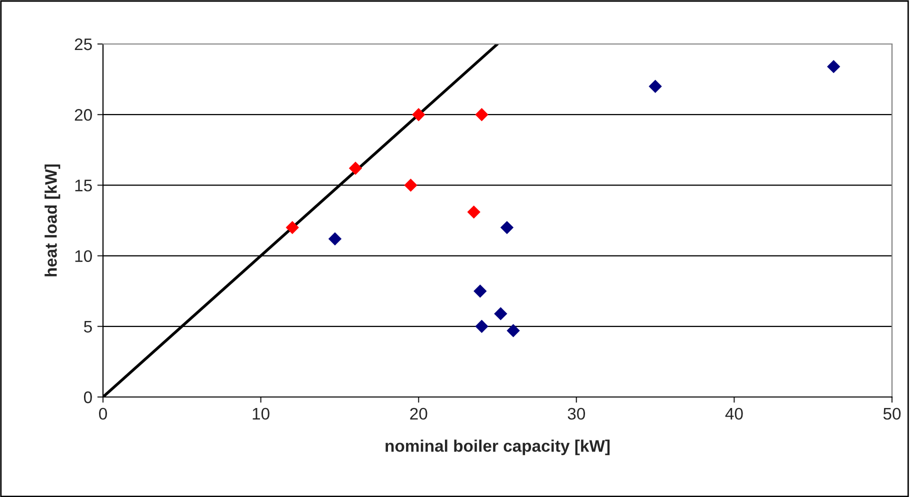  Describe the element at coordinates (103, 414) in the screenshot. I see `x-tick-label: 0` at that location.